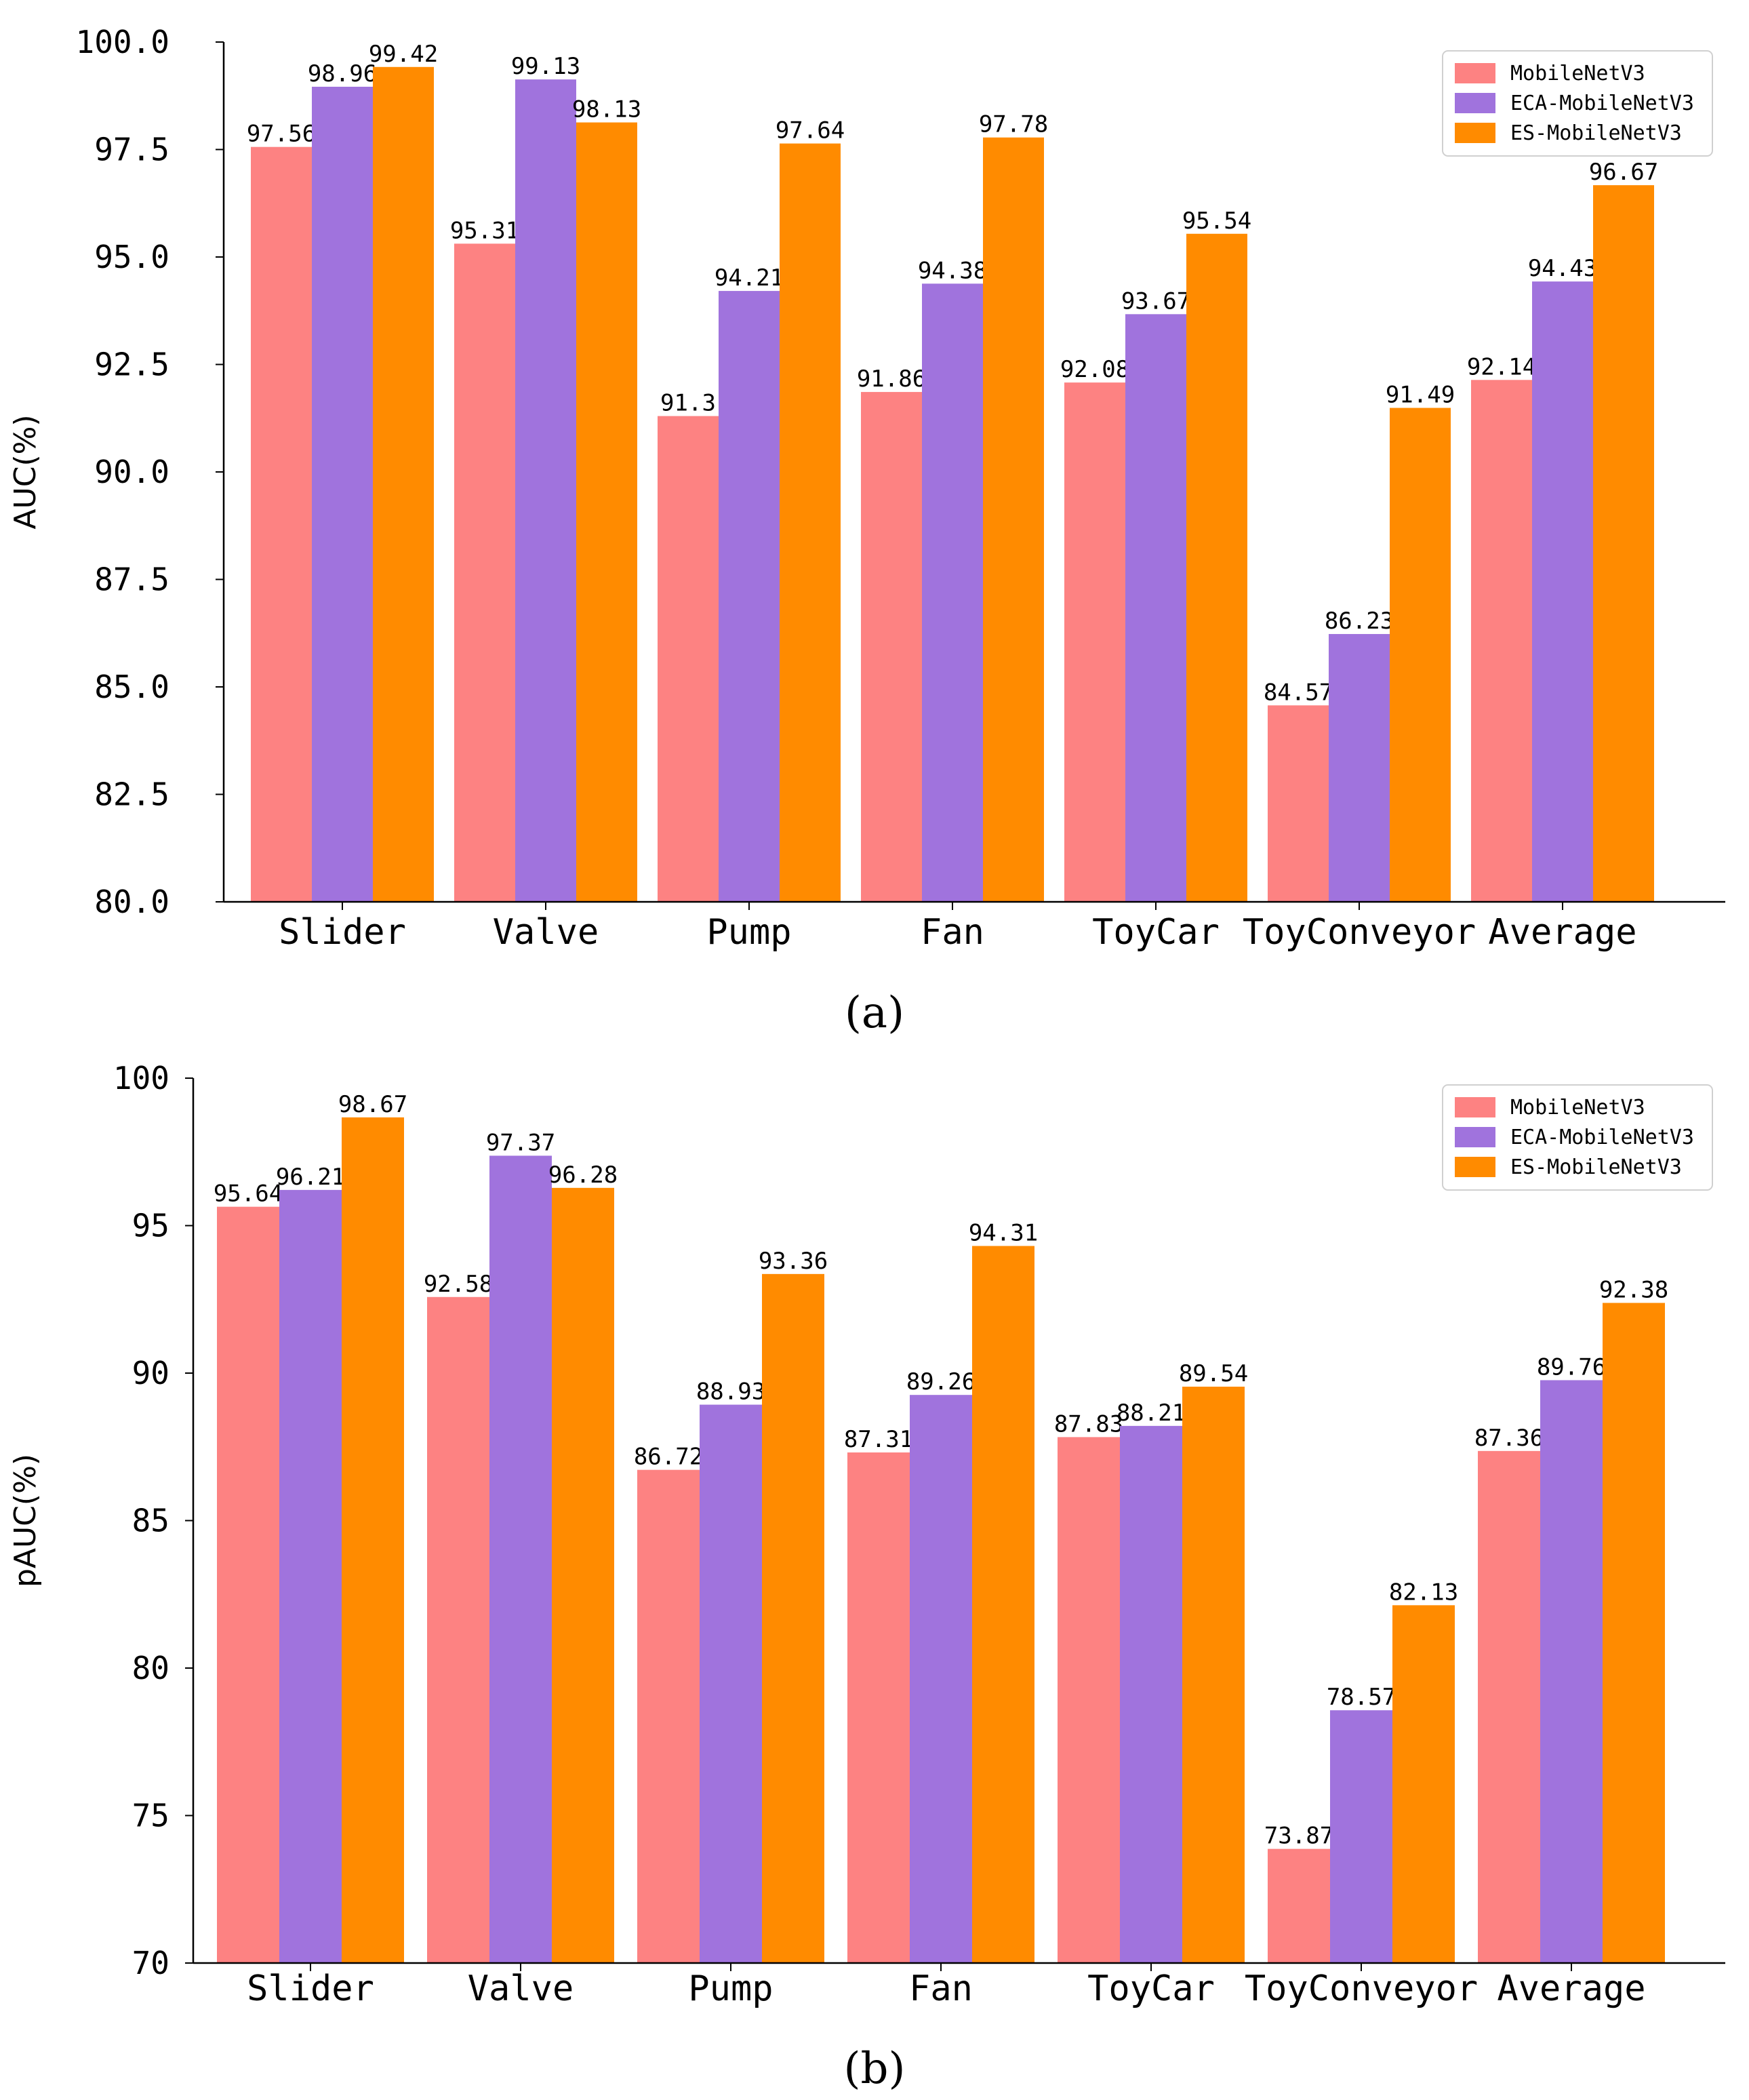 The width and height of the screenshot is (1749, 2100). What do you see at coordinates (459, 1285) in the screenshot?
I see `data-label: 92.58` at bounding box center [459, 1285].